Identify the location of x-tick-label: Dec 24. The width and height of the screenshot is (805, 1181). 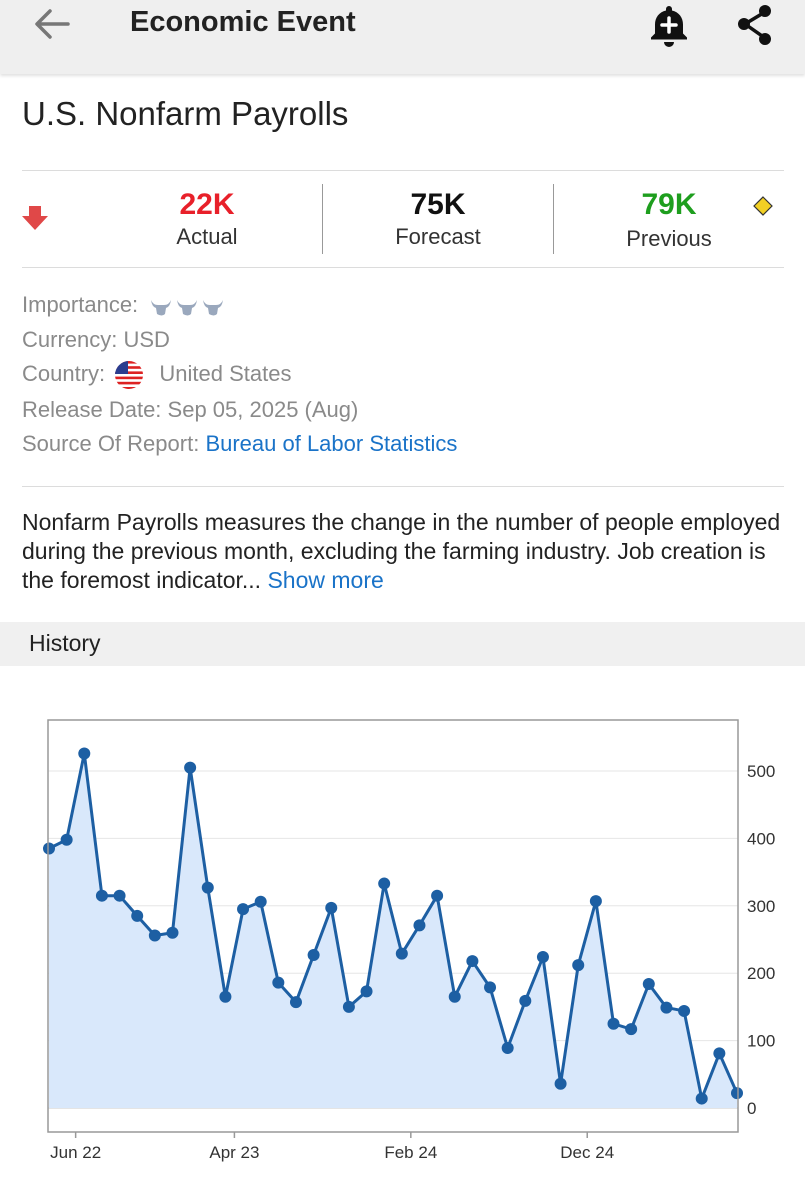
(587, 1152).